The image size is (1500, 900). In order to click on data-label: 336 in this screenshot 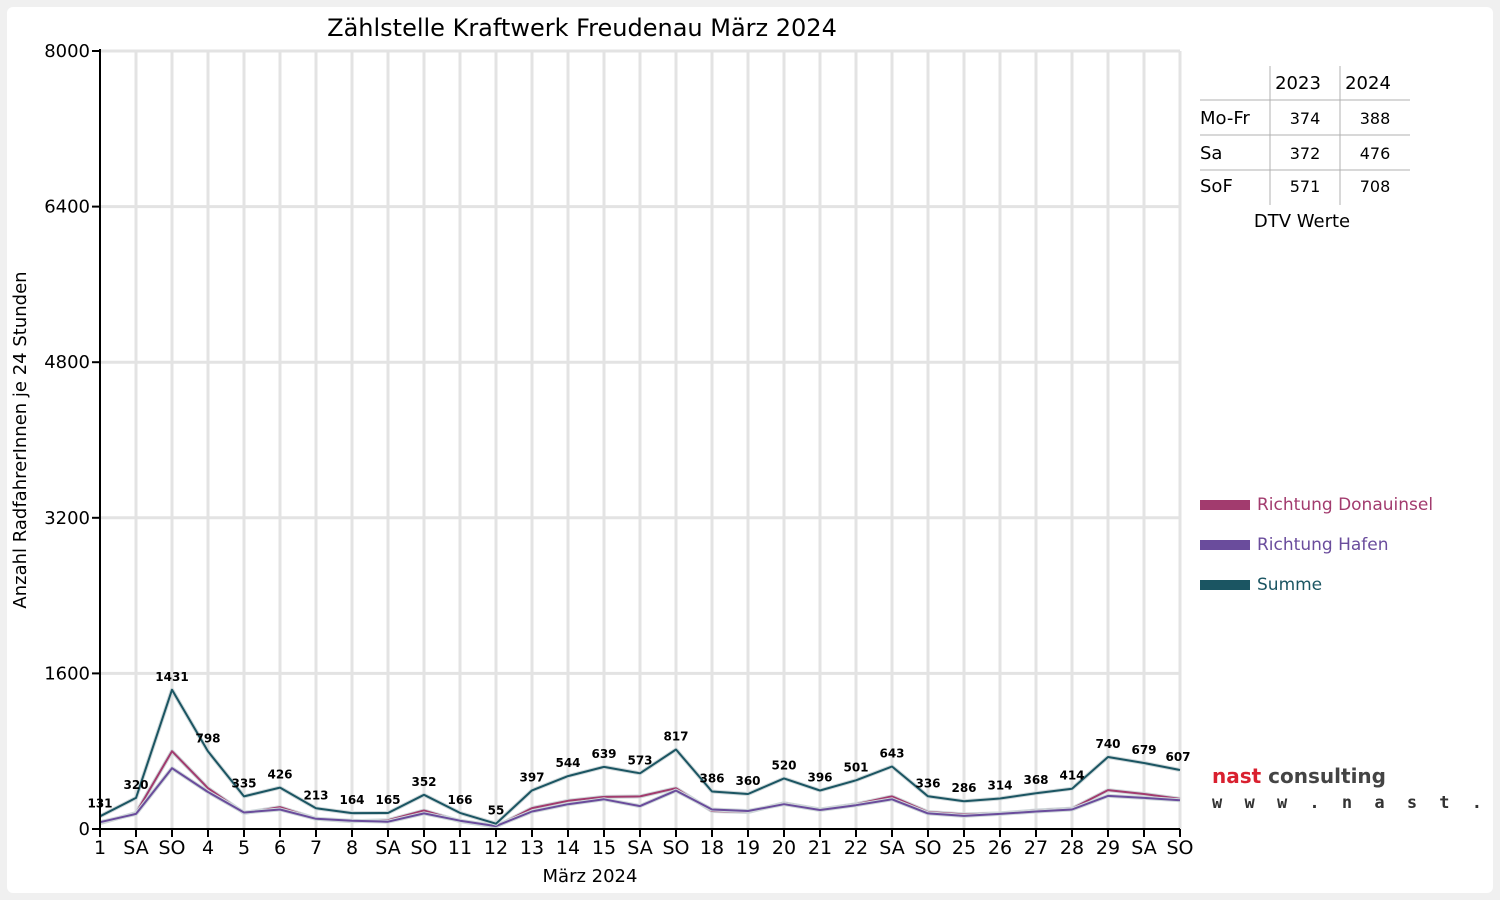, I will do `click(927, 783)`.